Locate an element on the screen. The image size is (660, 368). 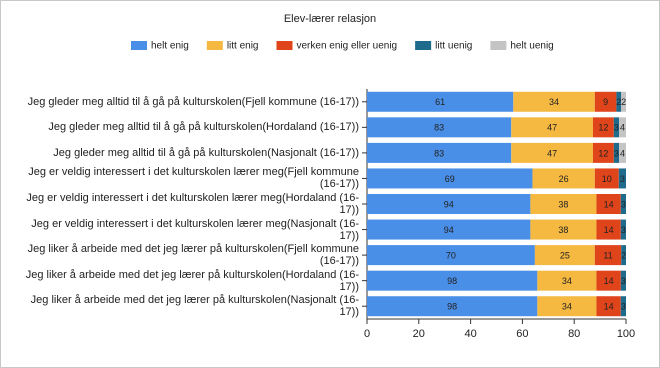
data-label: 11 is located at coordinates (607, 255).